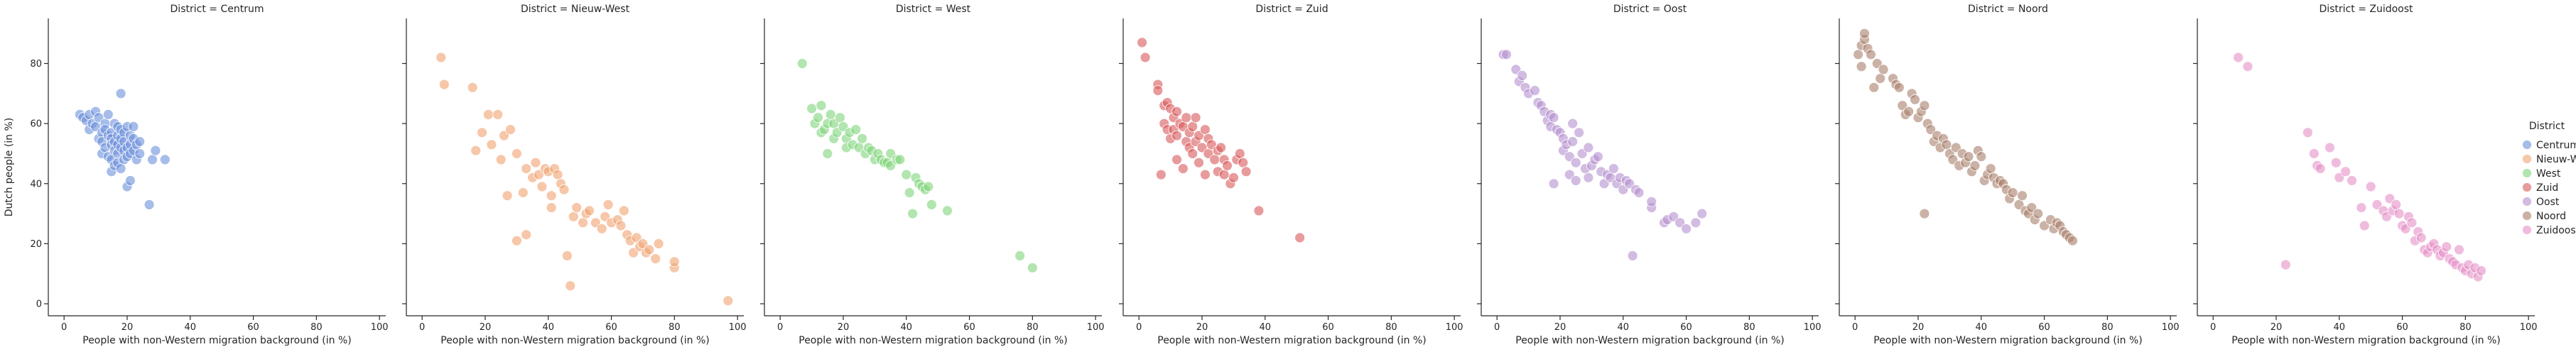 The width and height of the screenshot is (2576, 347). I want to click on y-tick-label: 20, so click(36, 244).